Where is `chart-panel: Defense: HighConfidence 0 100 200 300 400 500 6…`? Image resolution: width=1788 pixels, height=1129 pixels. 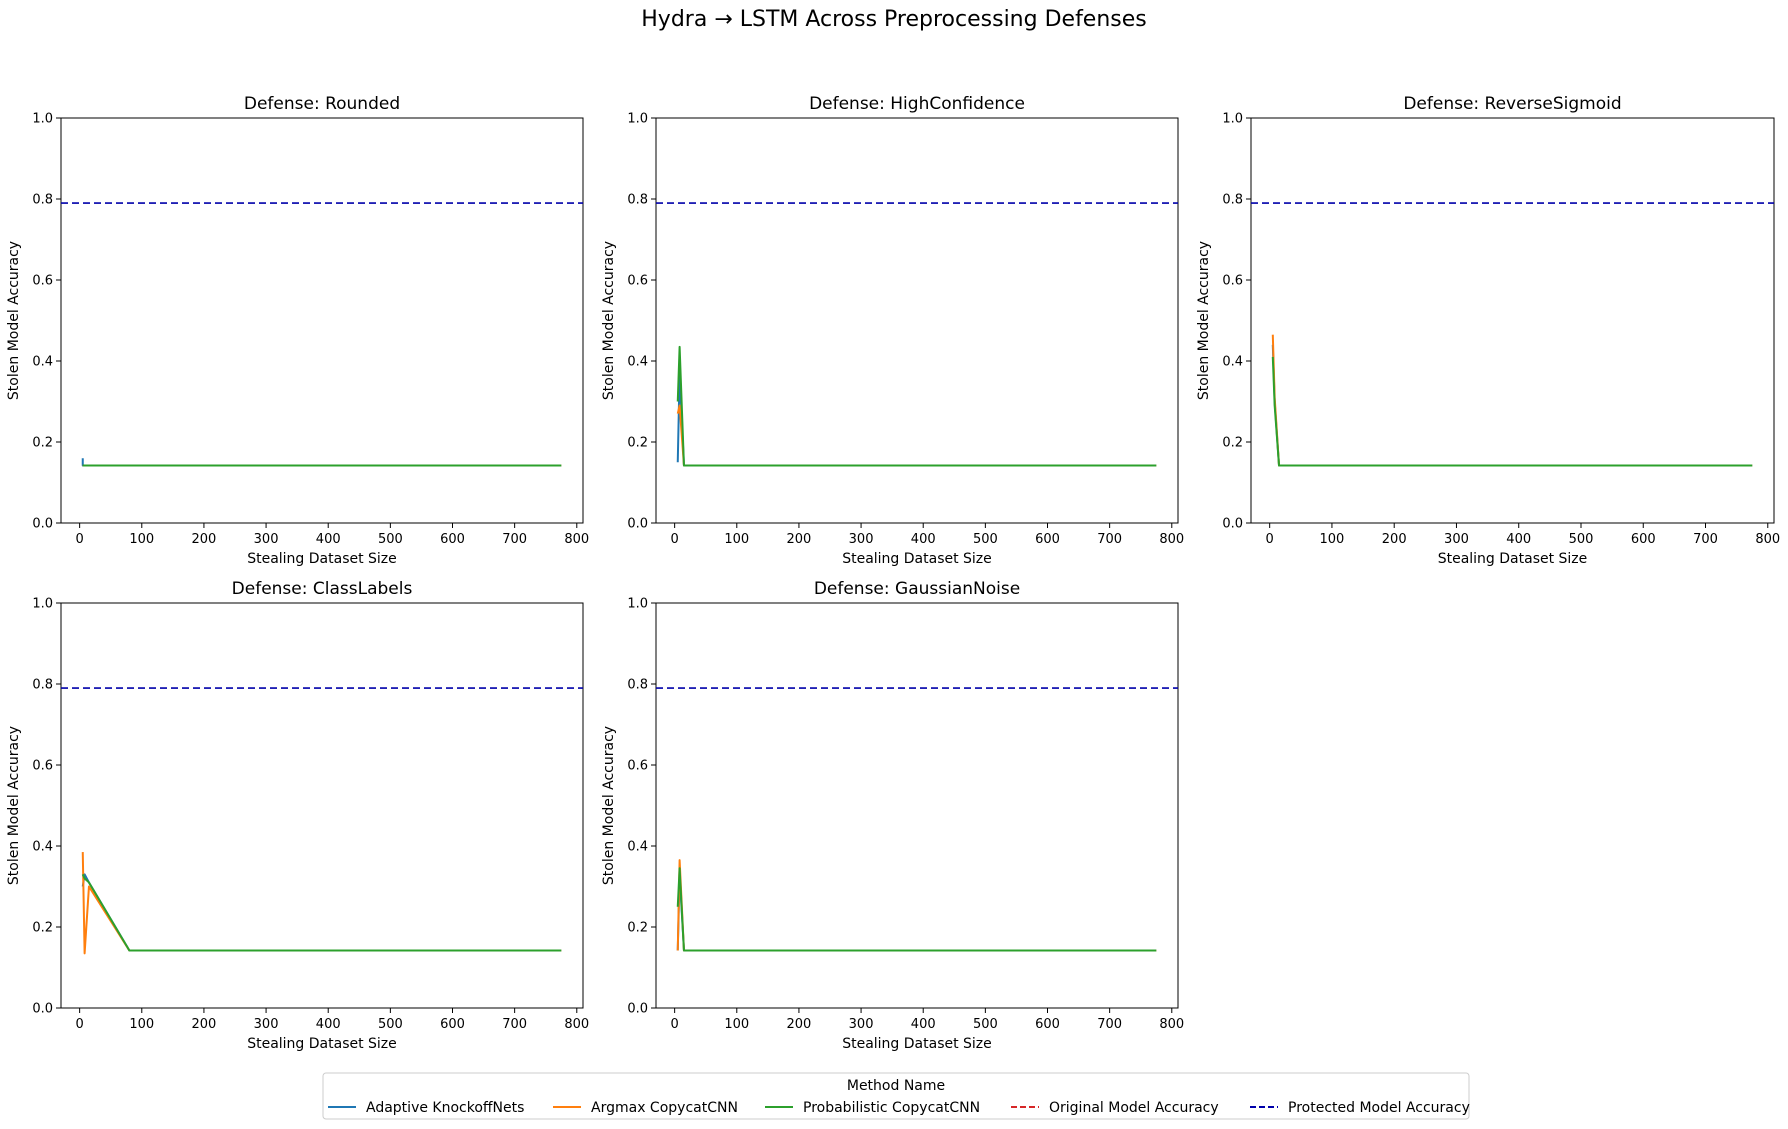 chart-panel: Defense: HighConfidence 0 100 200 300 400 500 6… is located at coordinates (892, 330).